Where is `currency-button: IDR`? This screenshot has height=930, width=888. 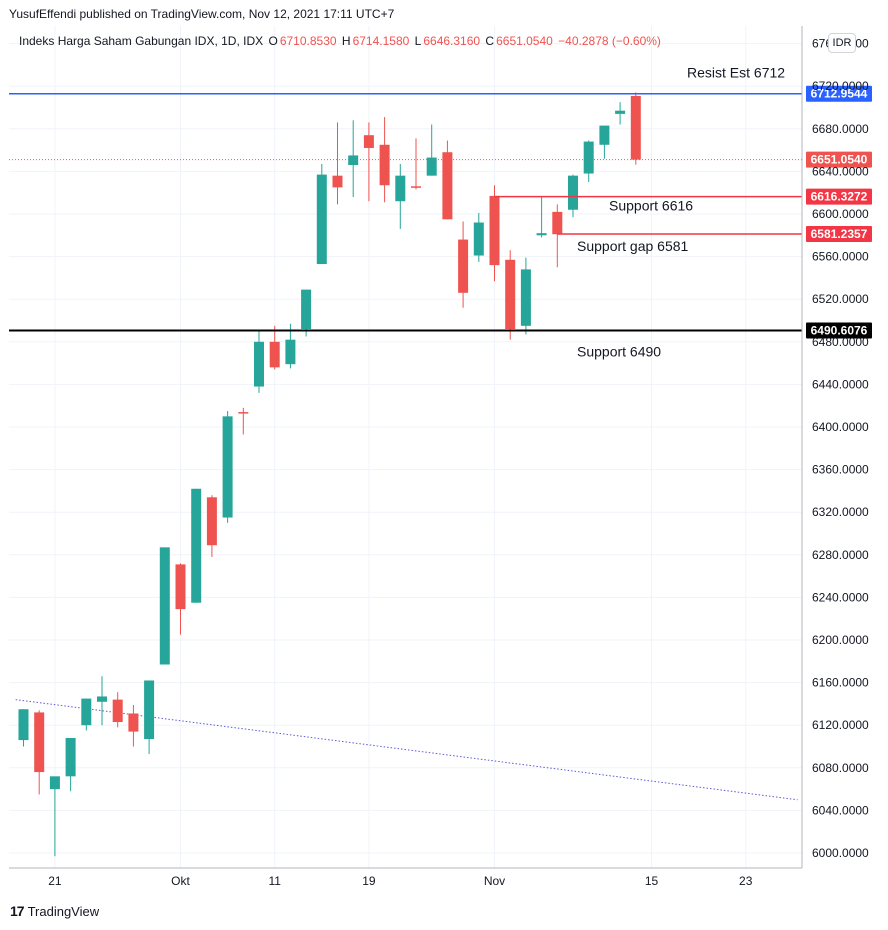 currency-button: IDR is located at coordinates (842, 43).